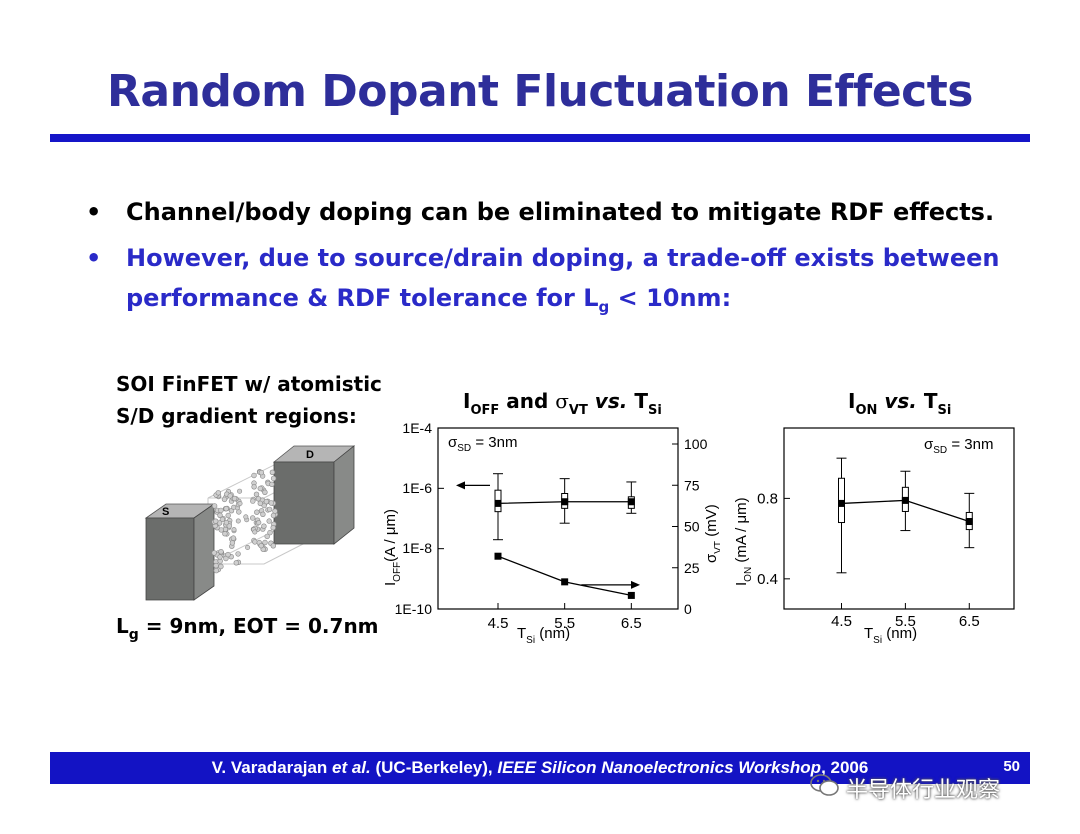 Image resolution: width=1080 pixels, height=834 pixels. I want to click on bullet-2-line2-sub: g, so click(604, 307).